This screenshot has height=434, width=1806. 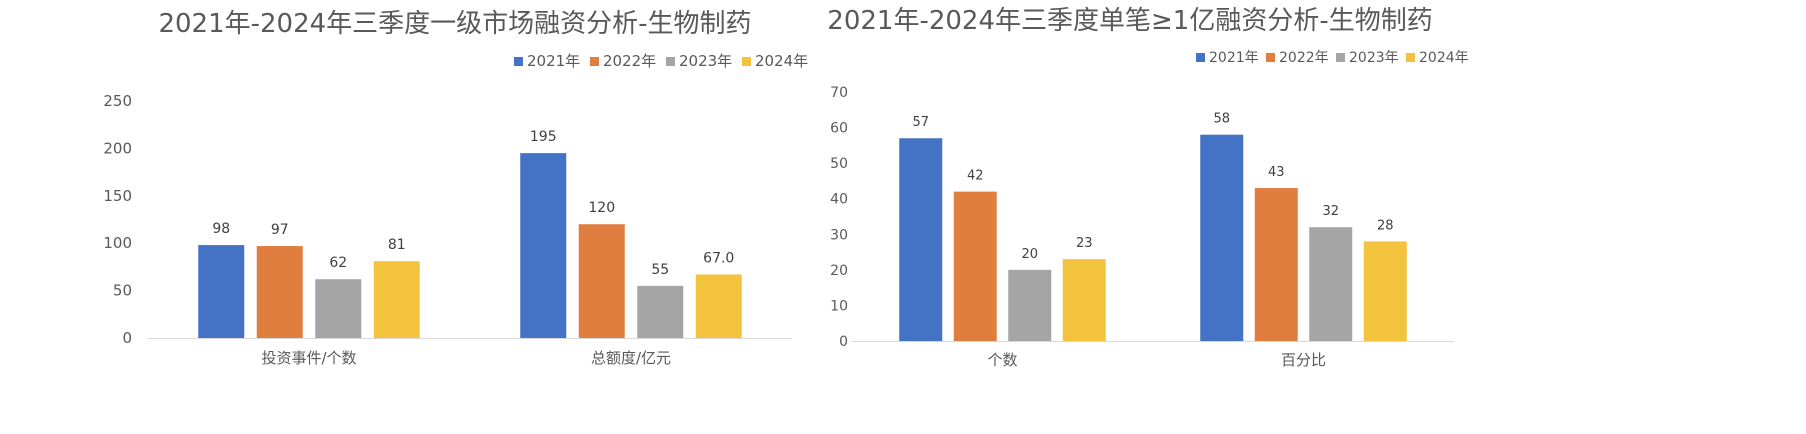 I want to click on y-tick-label: 250, so click(x=117, y=101).